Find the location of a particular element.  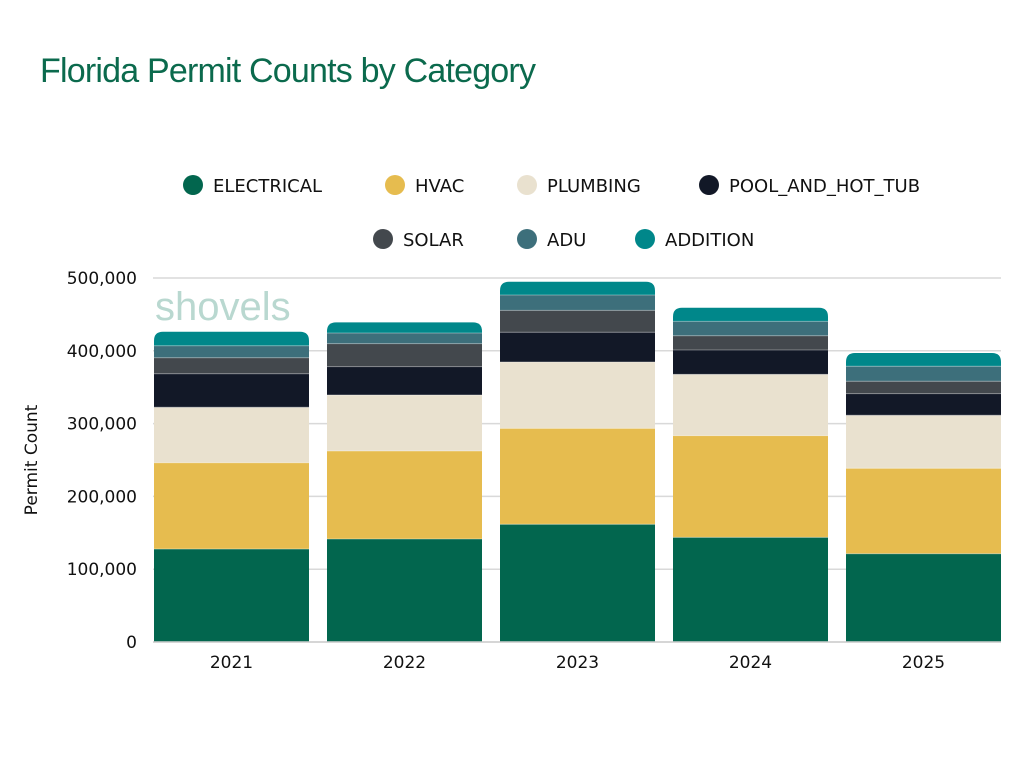

bar-segment-plumbing-2022 is located at coordinates (404, 422).